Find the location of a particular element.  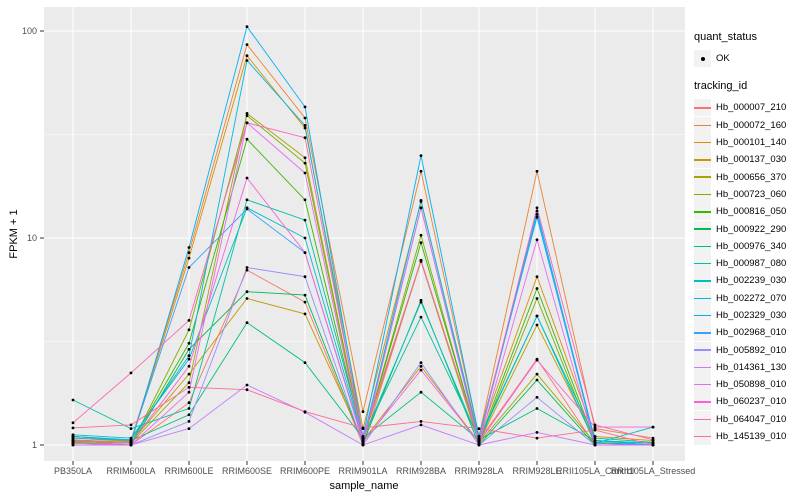

legend-item-Hb_002968_010: Hb_002968_010 is located at coordinates (740, 333).